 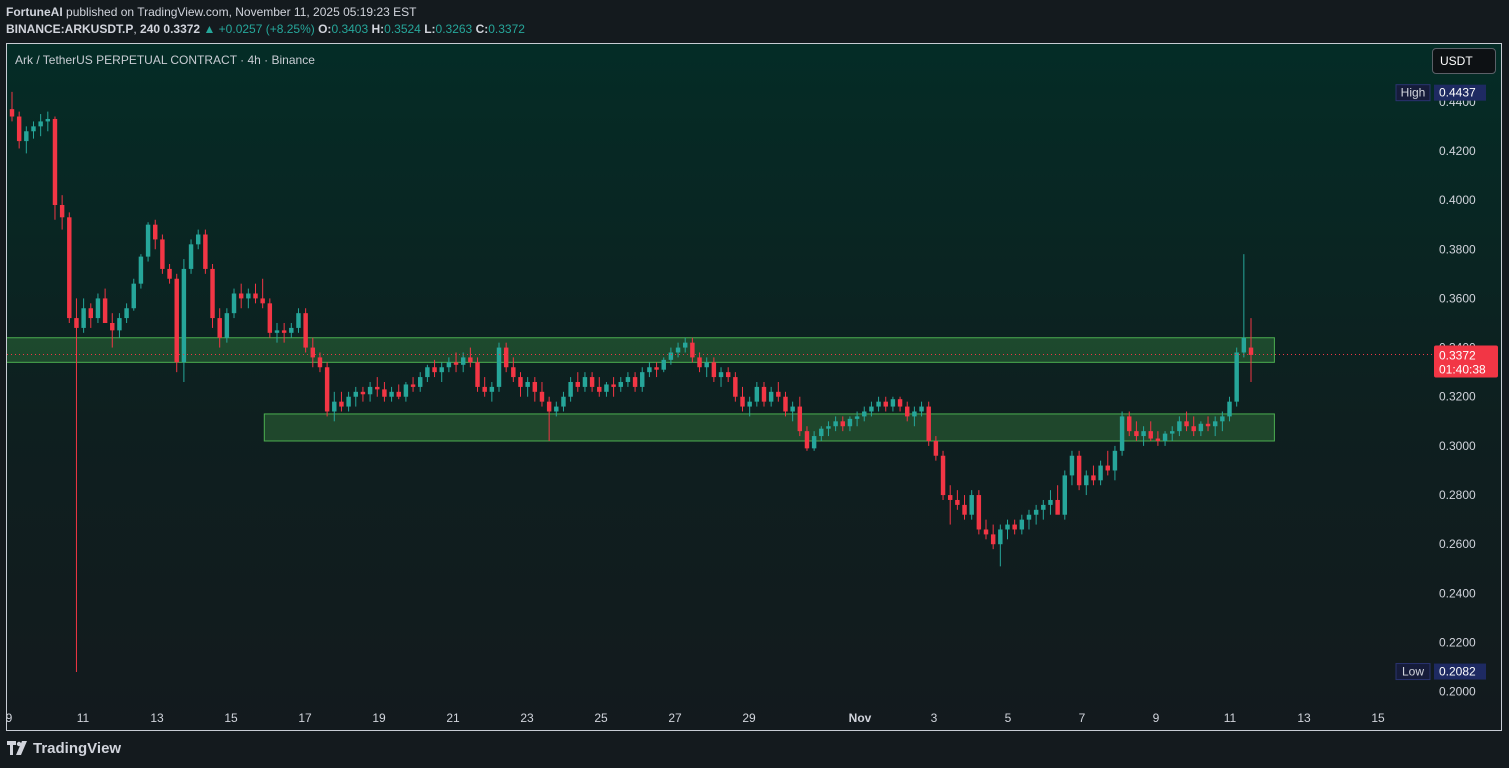 I want to click on tradingview-brand: TradingView, so click(x=64, y=749).